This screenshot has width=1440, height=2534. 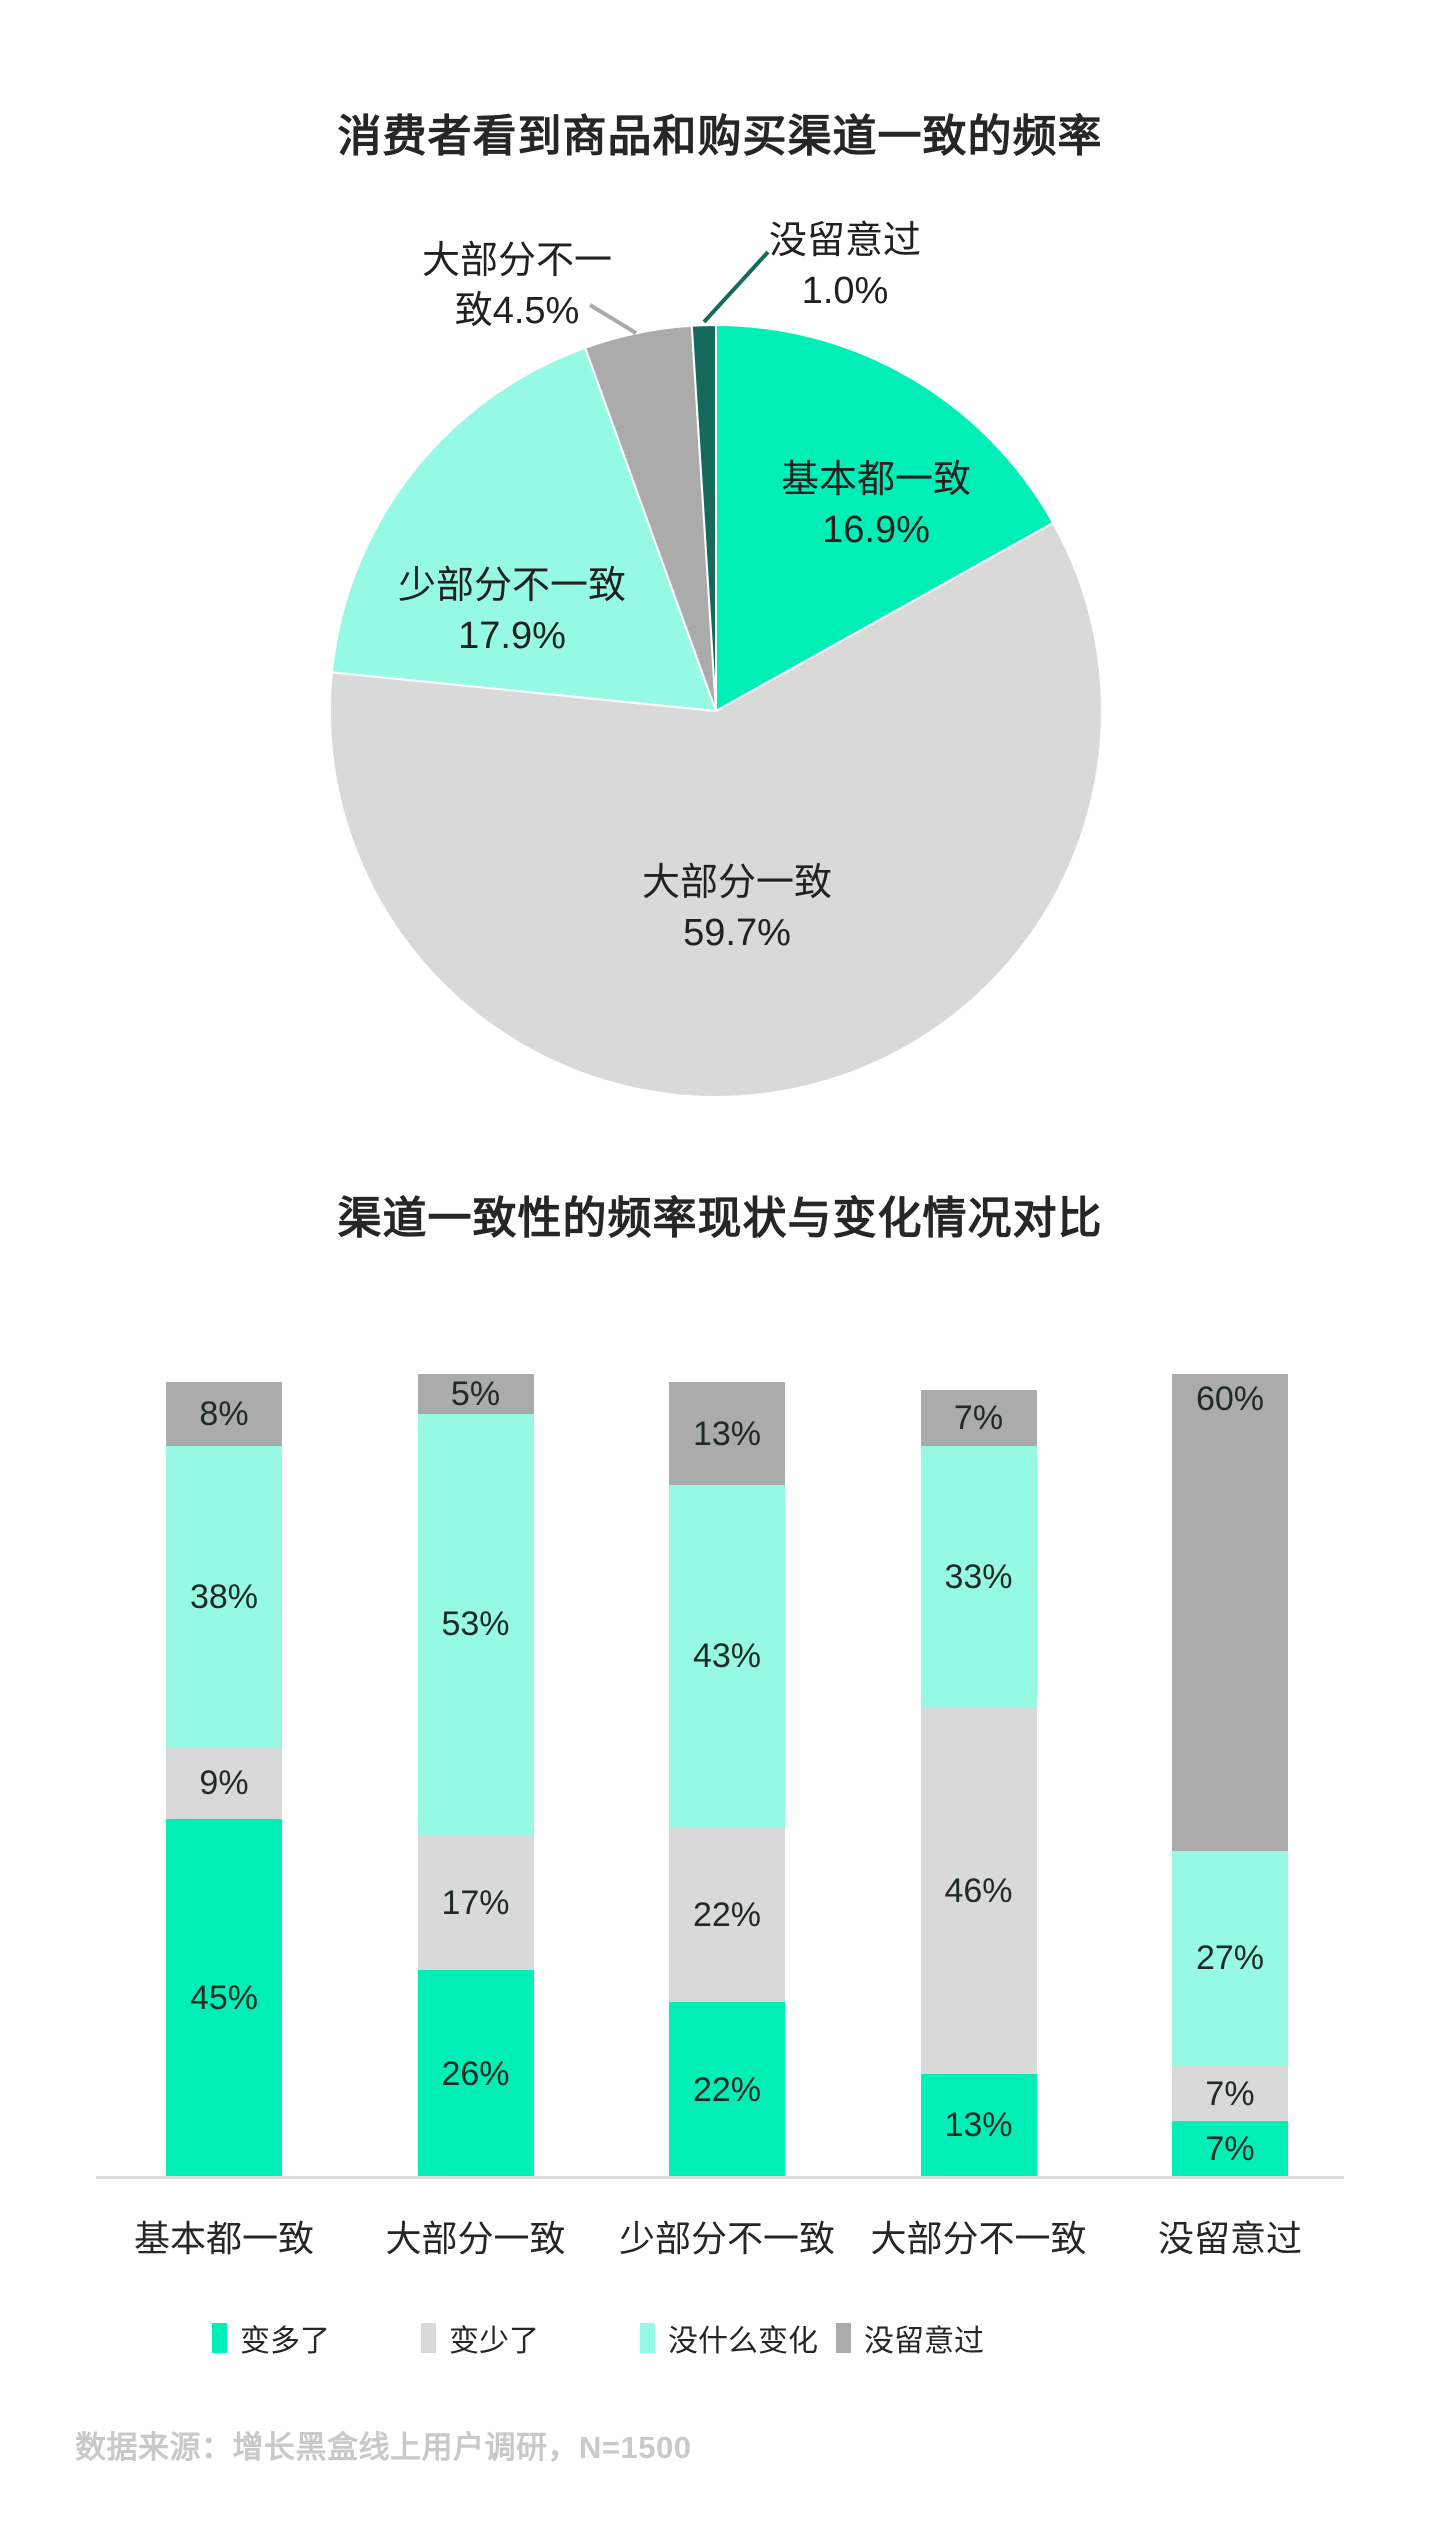 What do you see at coordinates (727, 2238) in the screenshot?
I see `x-axis-label-2: 少部分不一致` at bounding box center [727, 2238].